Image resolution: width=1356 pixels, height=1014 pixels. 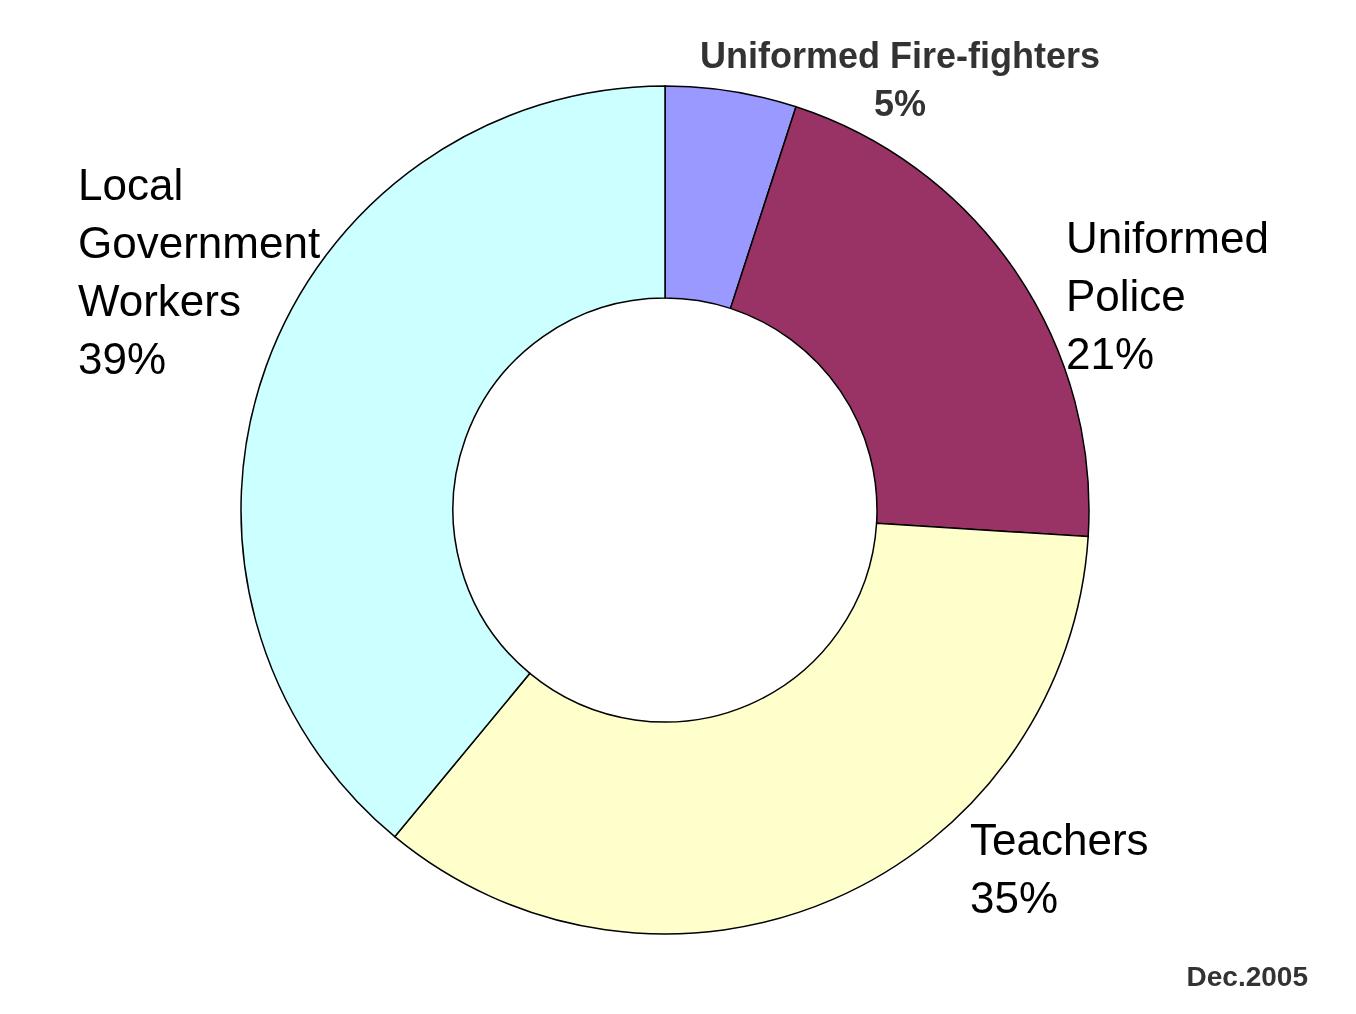 What do you see at coordinates (1247, 976) in the screenshot?
I see `text: Dec.2005` at bounding box center [1247, 976].